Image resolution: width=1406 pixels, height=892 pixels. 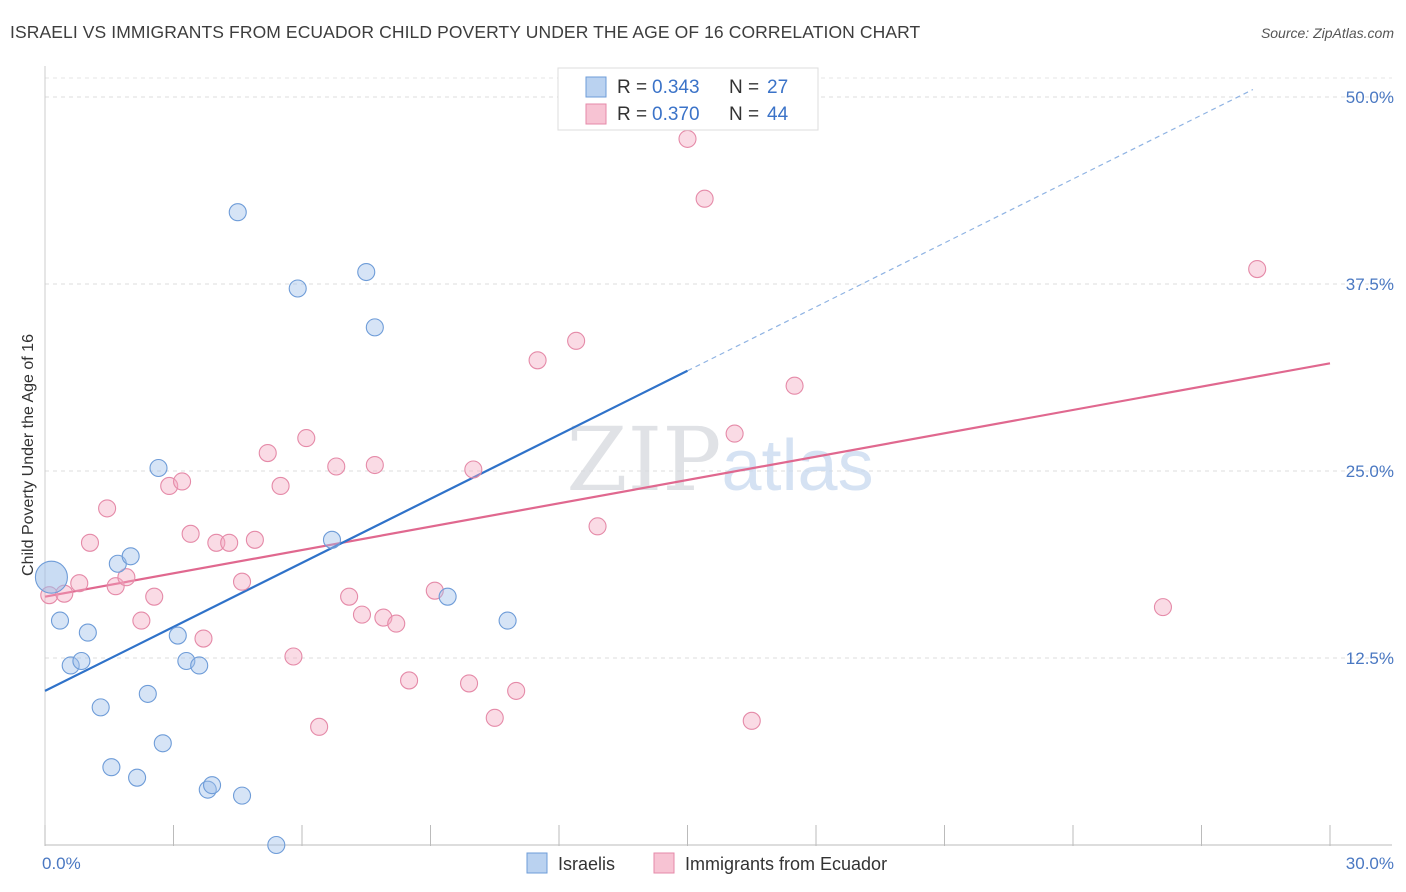 I want to click on watermark: ZIPatlas, so click(x=719, y=459).